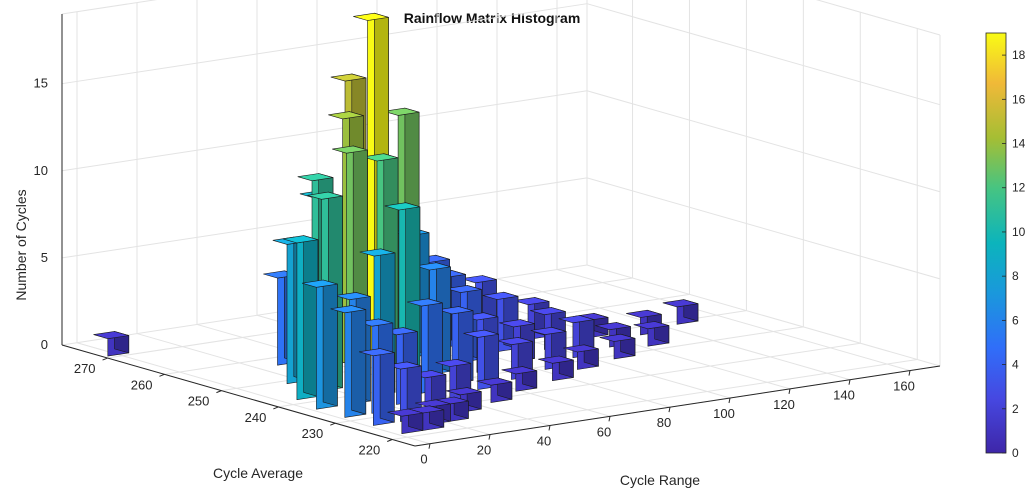 Image resolution: width=1032 pixels, height=491 pixels. I want to click on colorbar-tick-label: 16, so click(1019, 99).